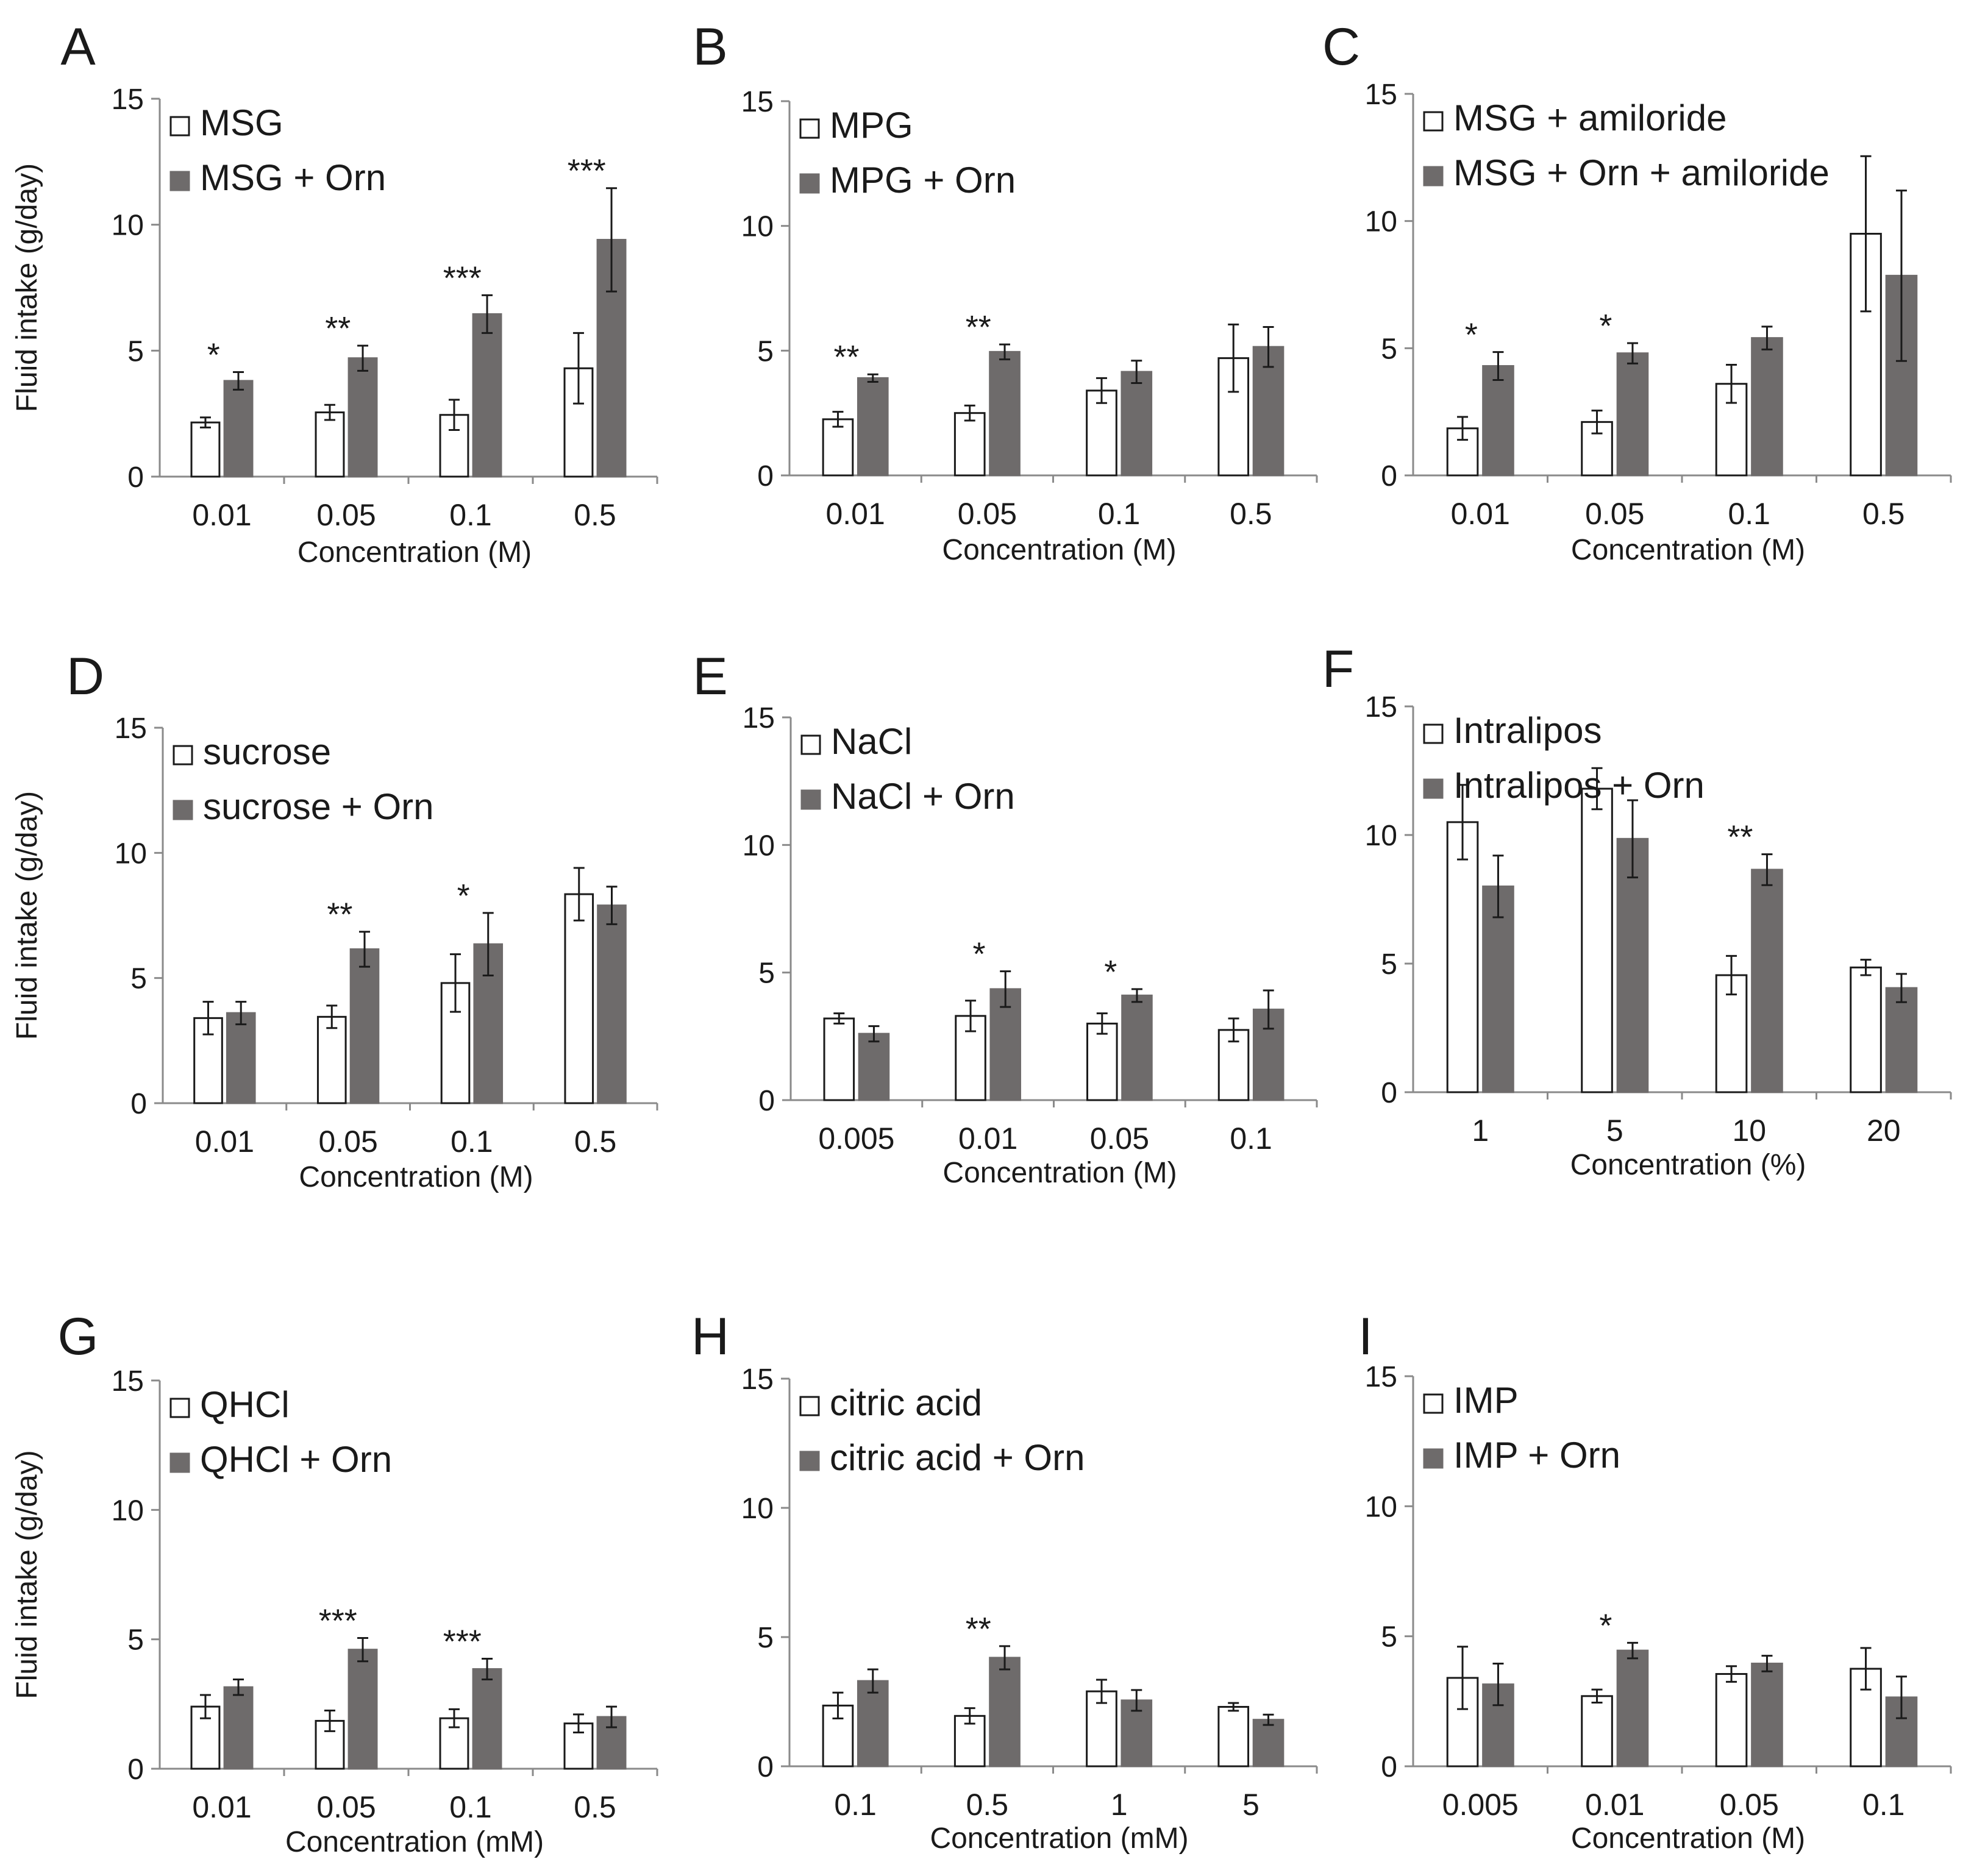 The image size is (1974, 1876). What do you see at coordinates (1884, 1131) in the screenshot?
I see `x-tick-label: 20` at bounding box center [1884, 1131].